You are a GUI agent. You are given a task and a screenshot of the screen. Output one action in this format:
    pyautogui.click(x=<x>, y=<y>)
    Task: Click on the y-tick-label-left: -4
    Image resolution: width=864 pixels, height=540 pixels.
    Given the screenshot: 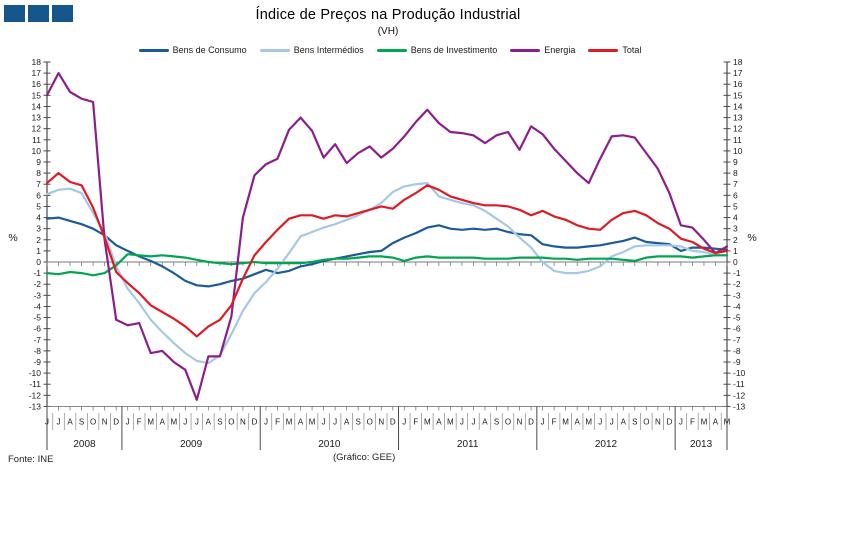 What is the action you would take?
    pyautogui.click(x=37, y=306)
    